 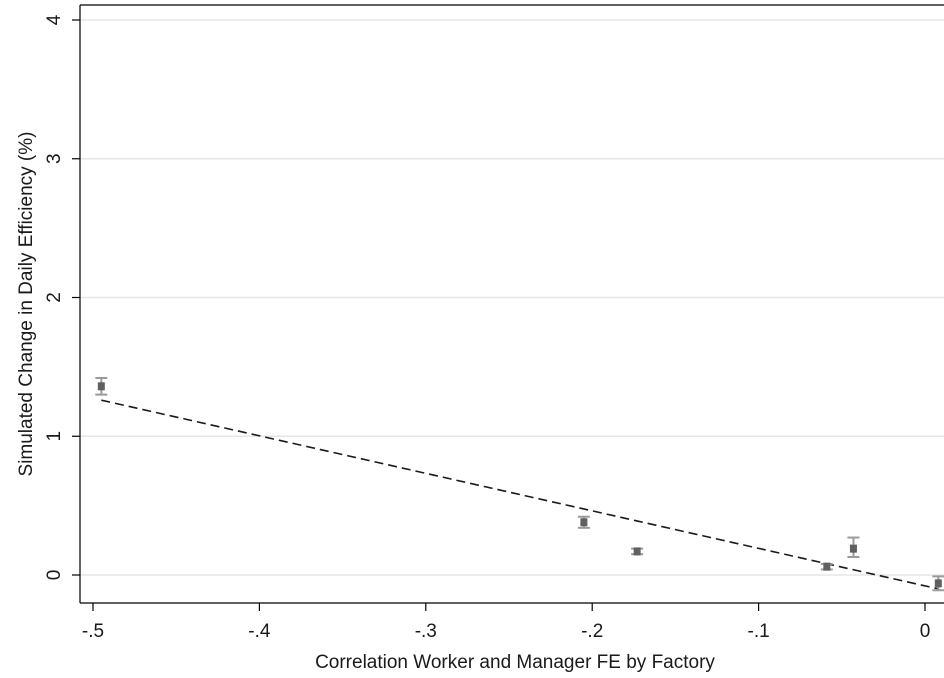 What do you see at coordinates (259, 631) in the screenshot?
I see `x-tick-label: -.4` at bounding box center [259, 631].